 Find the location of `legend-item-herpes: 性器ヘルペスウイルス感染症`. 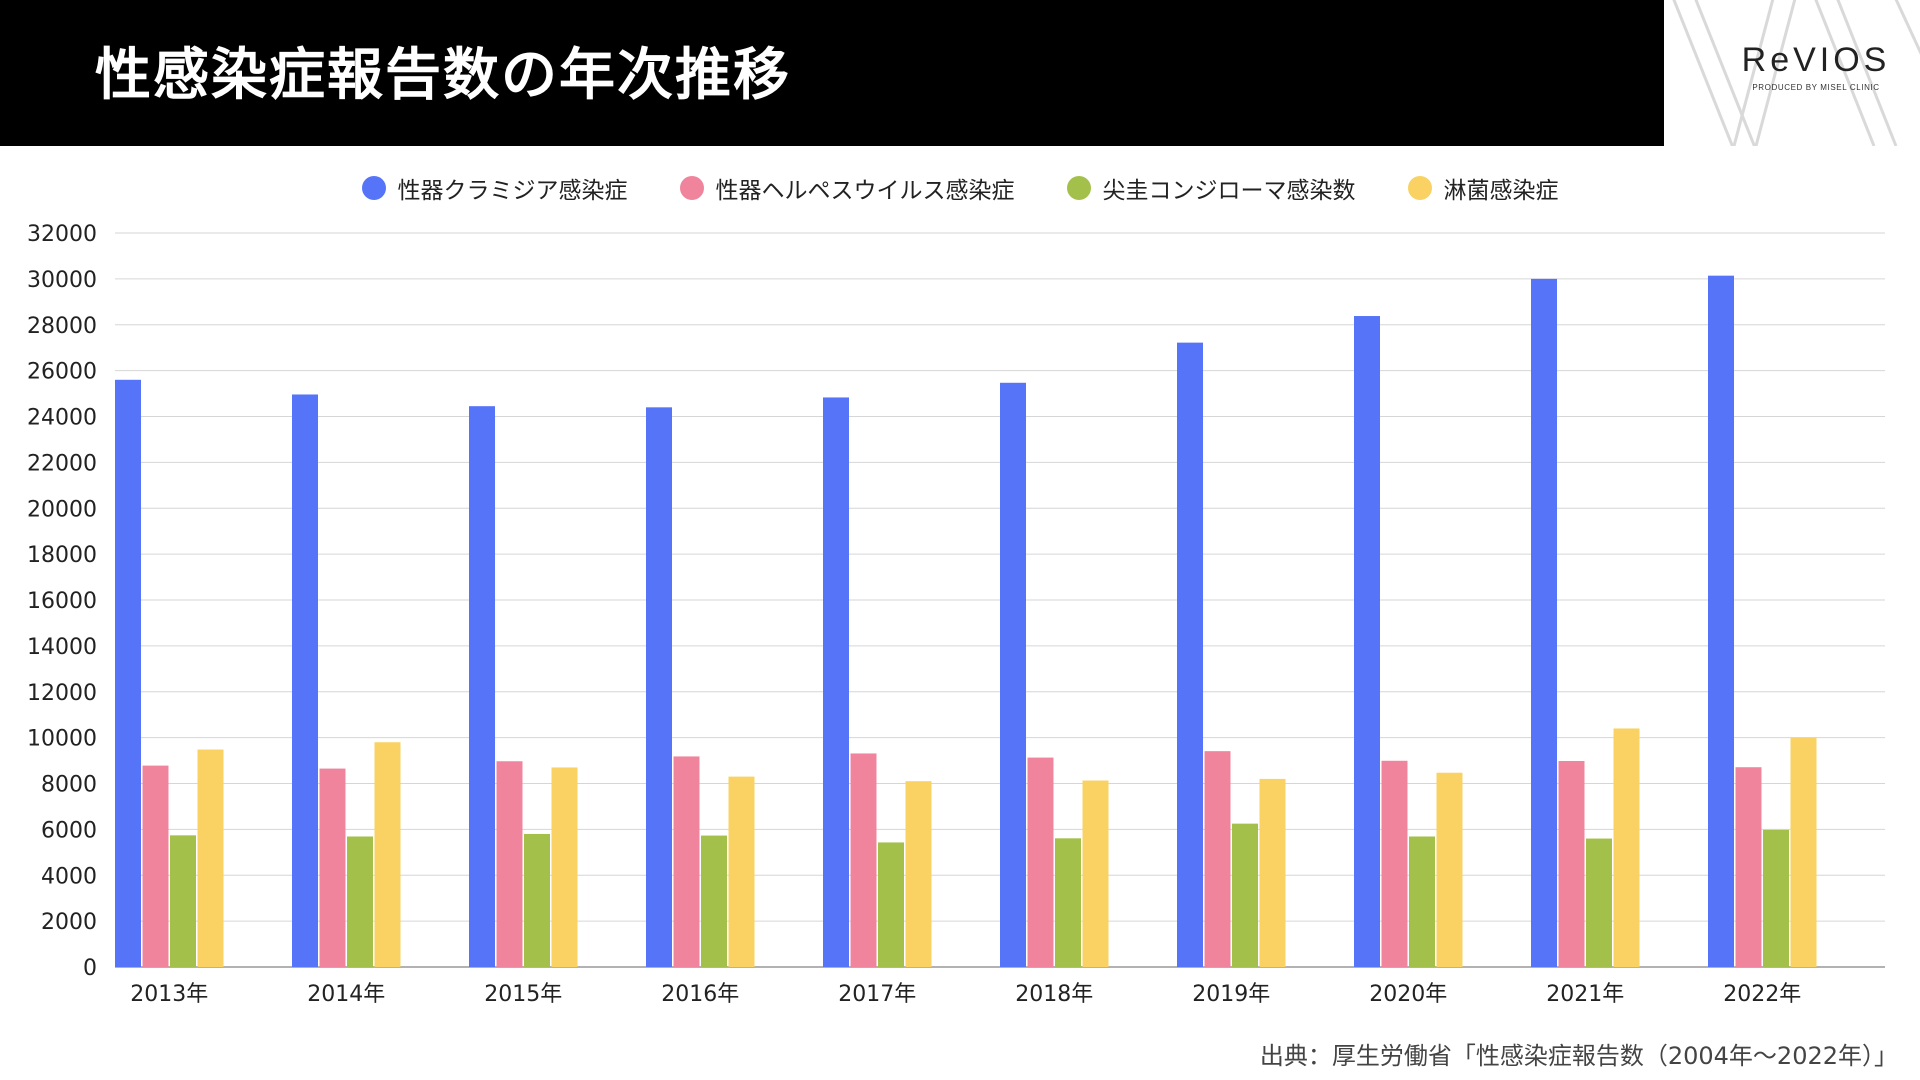

legend-item-herpes: 性器ヘルペスウイルス感染症 is located at coordinates (847, 188).